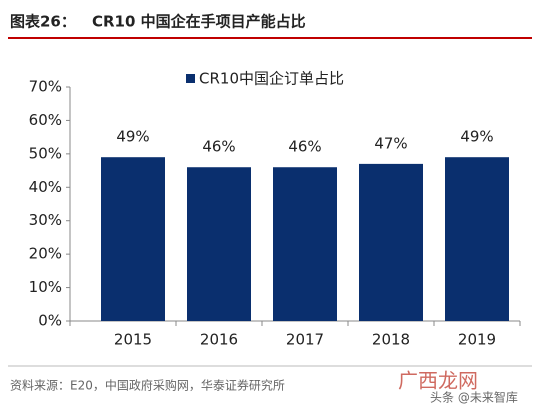 This screenshot has height=411, width=542. Describe the element at coordinates (438, 381) in the screenshot. I see `watermark: 广西龙网` at that location.